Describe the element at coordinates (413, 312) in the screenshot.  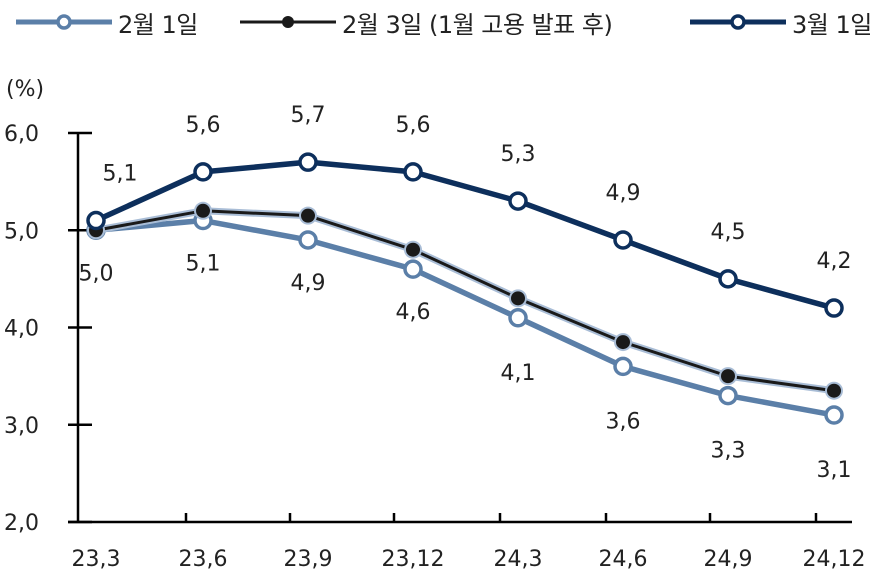
I see `data-label: 4,6` at that location.